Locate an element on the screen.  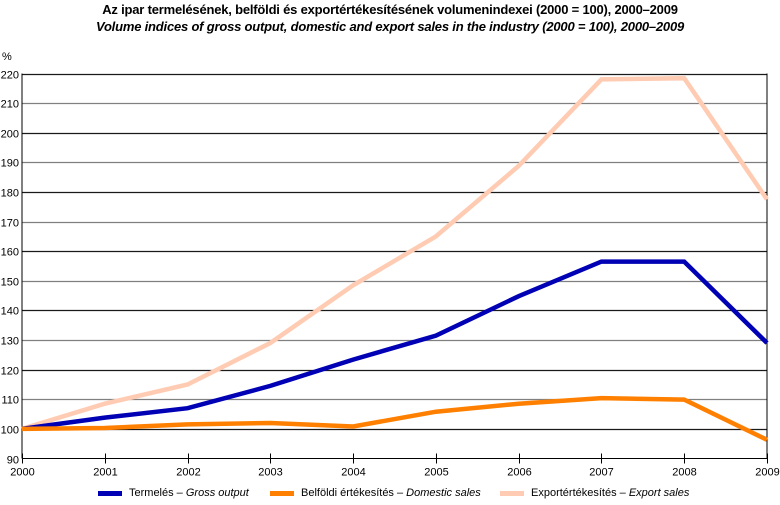
x-tick-label: 2004 is located at coordinates (353, 473).